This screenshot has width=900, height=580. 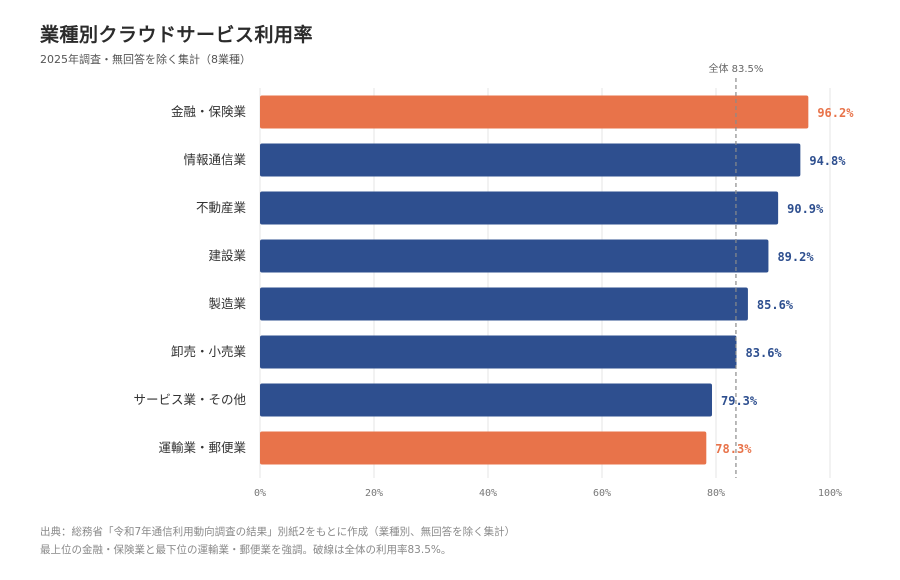 What do you see at coordinates (835, 113) in the screenshot?
I see `value-label: 96.2%` at bounding box center [835, 113].